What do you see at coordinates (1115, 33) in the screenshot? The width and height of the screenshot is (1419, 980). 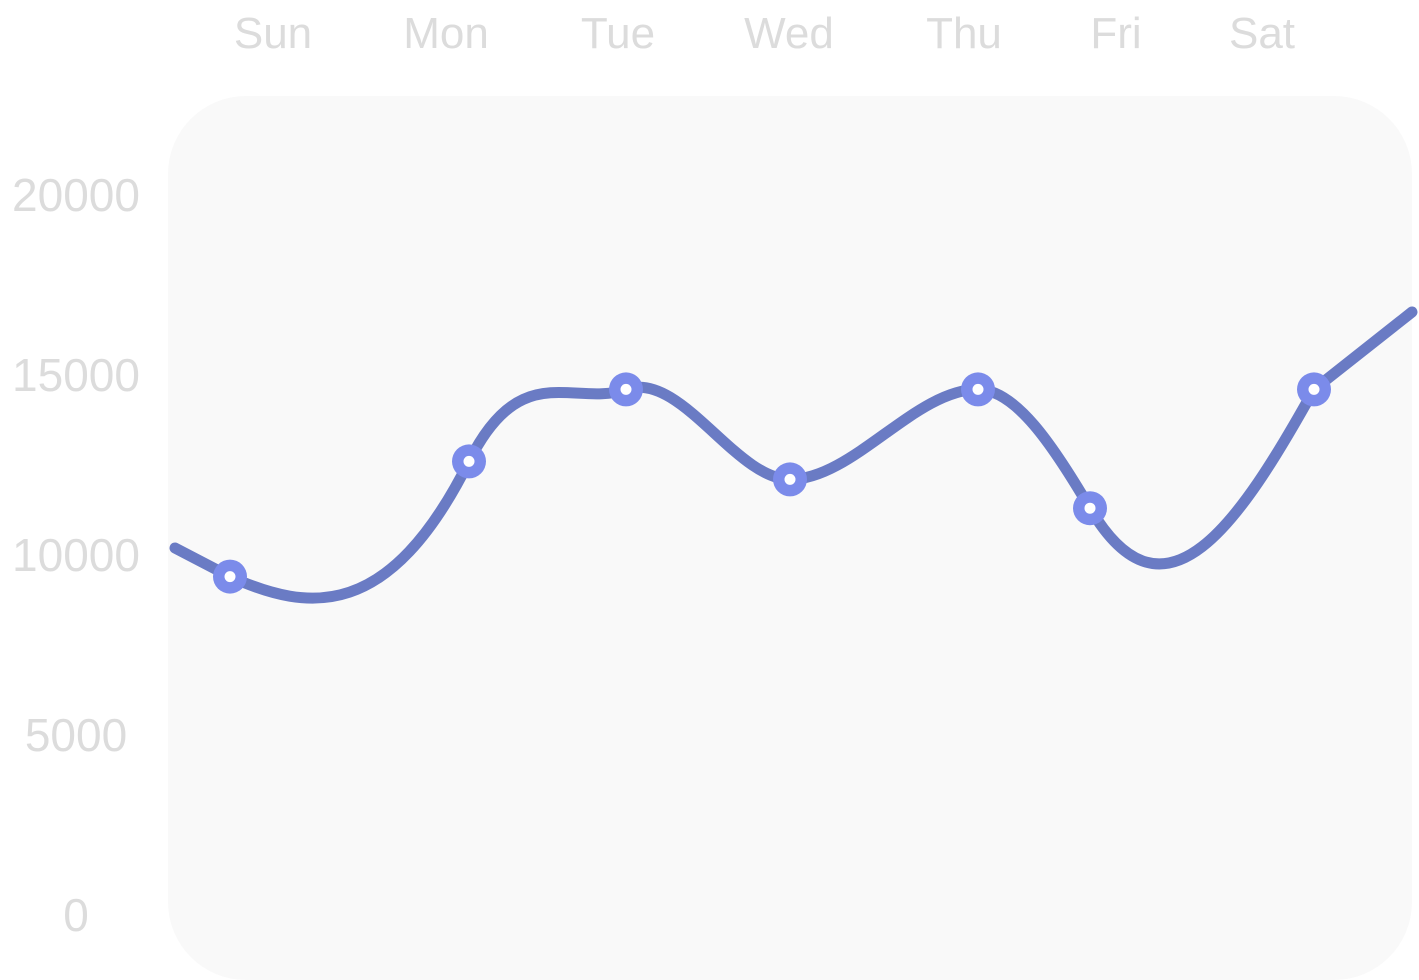 I see `x-tick-label: Fri` at bounding box center [1115, 33].